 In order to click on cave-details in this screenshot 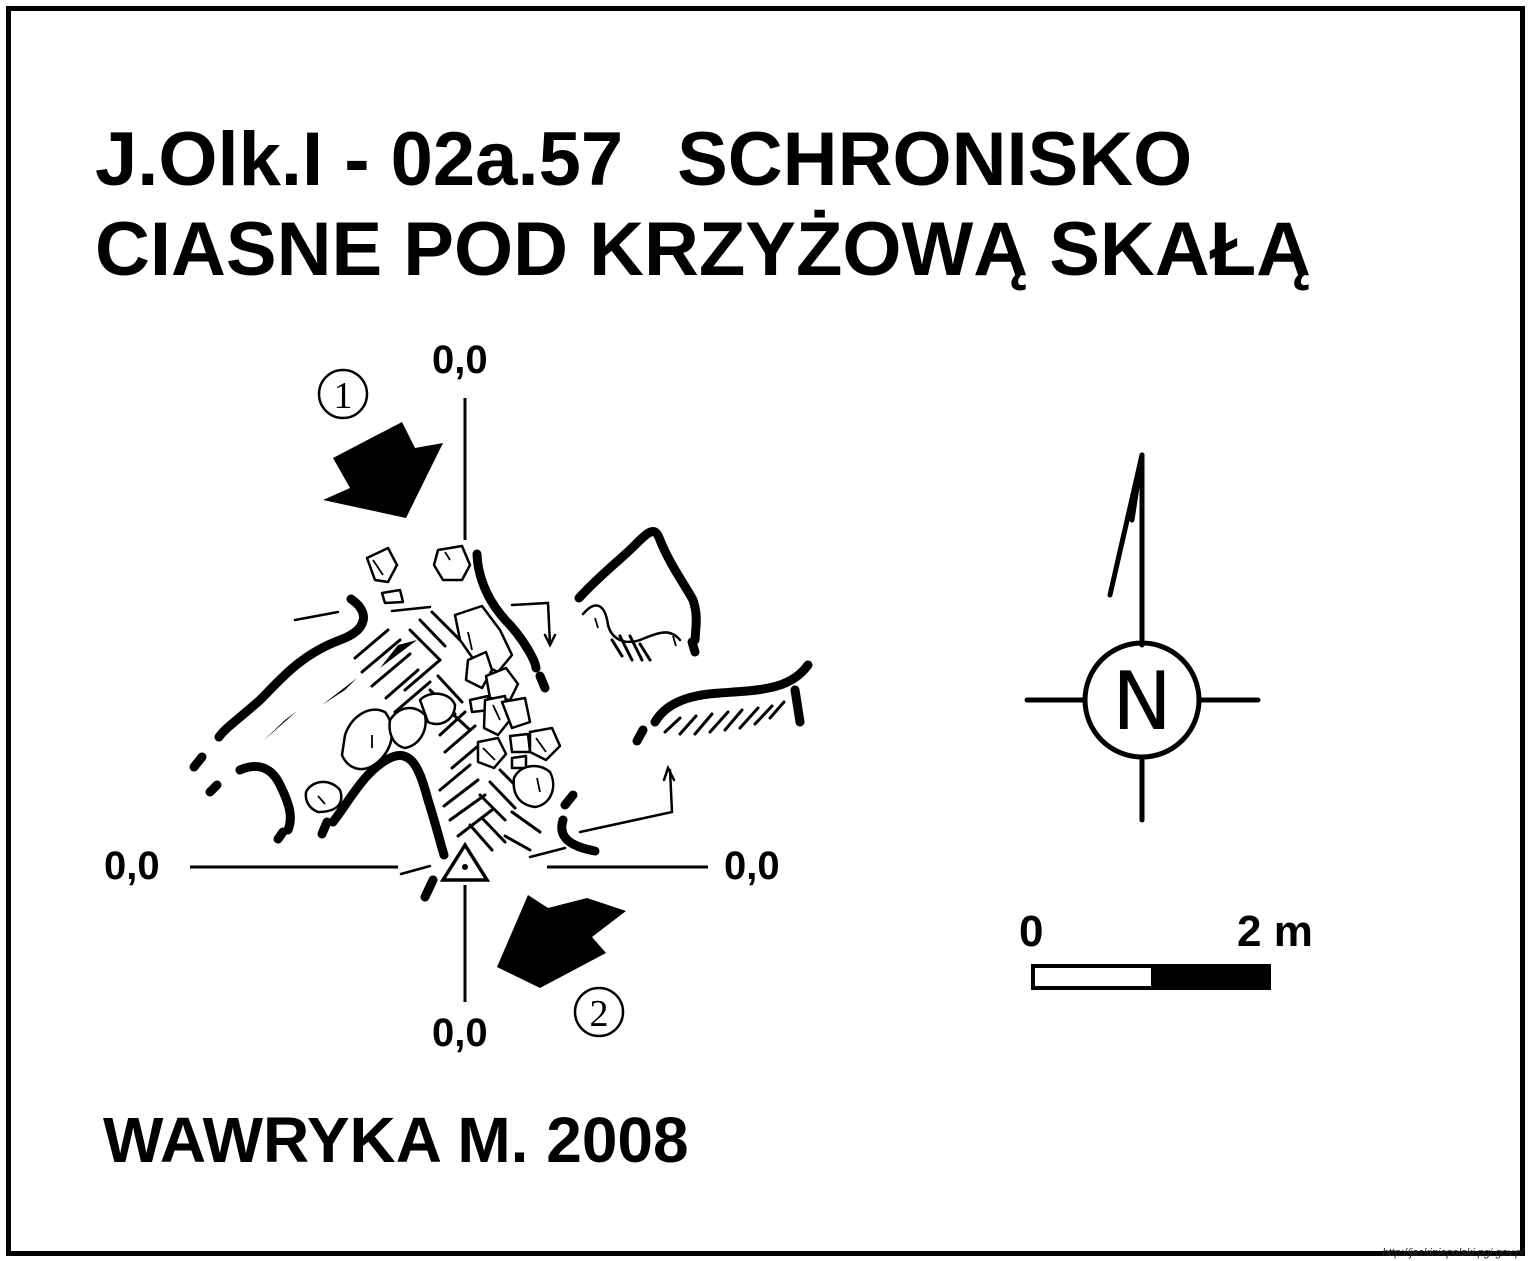, I will do `click(487, 738)`.